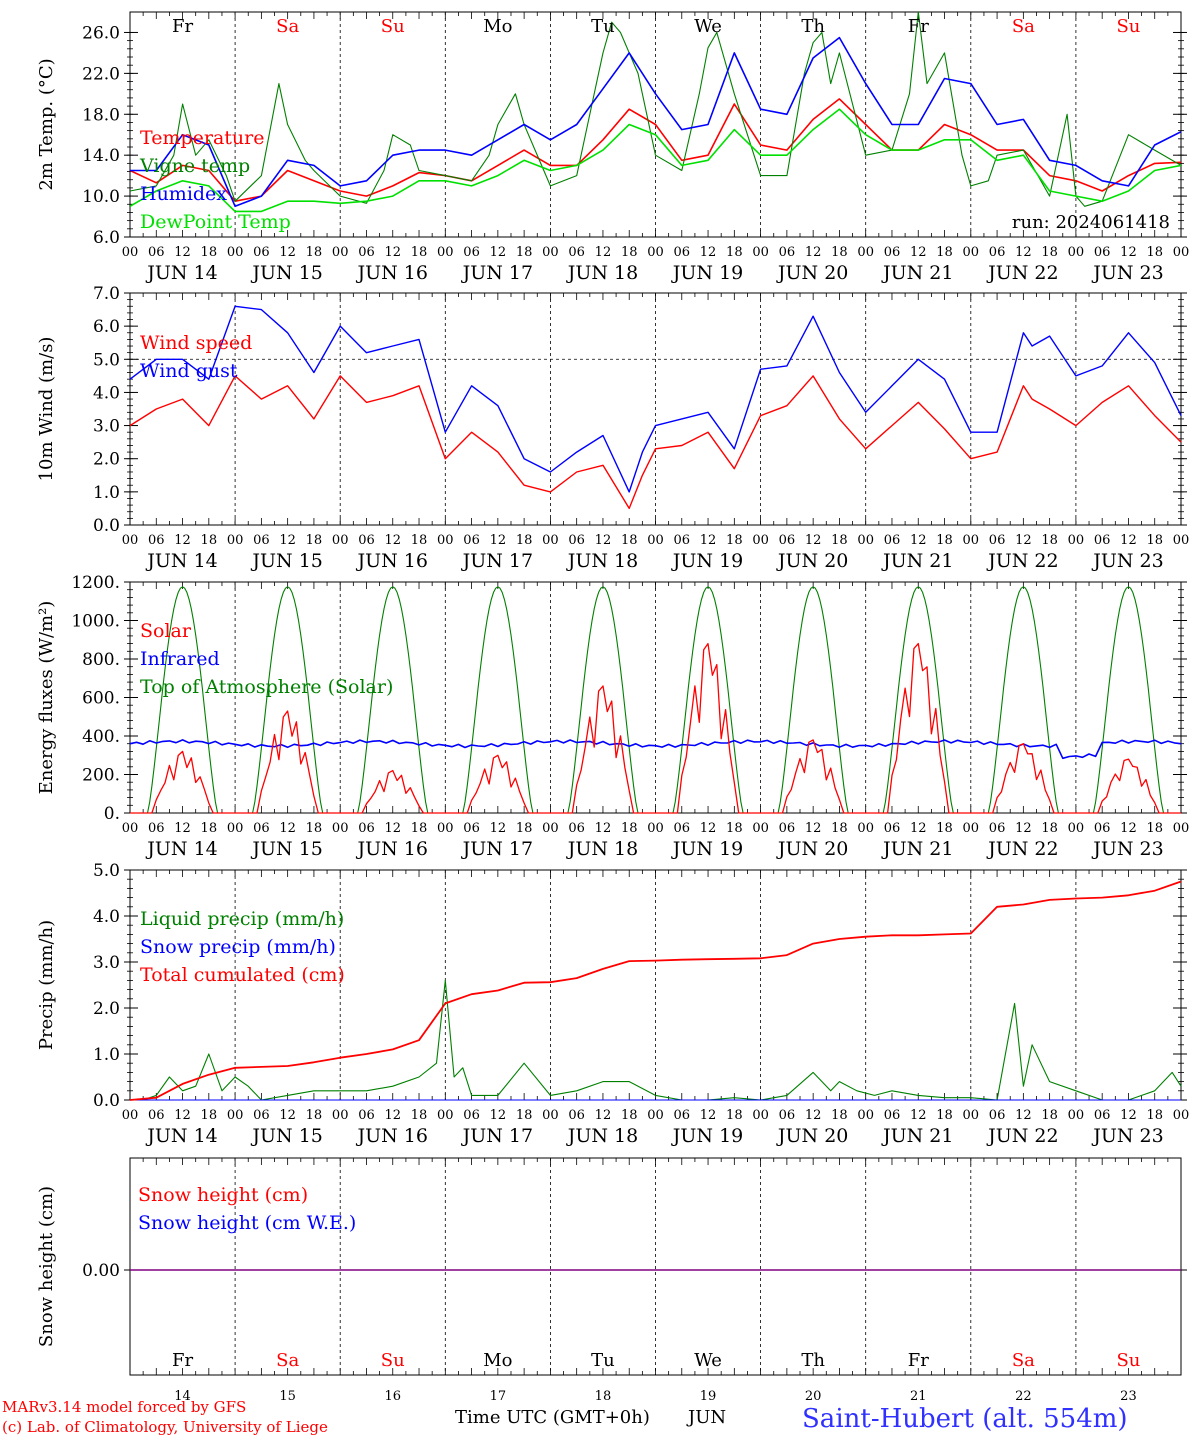 Image resolution: width=1194 pixels, height=1440 pixels. Describe the element at coordinates (101, 737) in the screenshot. I see `y-tick-label: 400.` at that location.